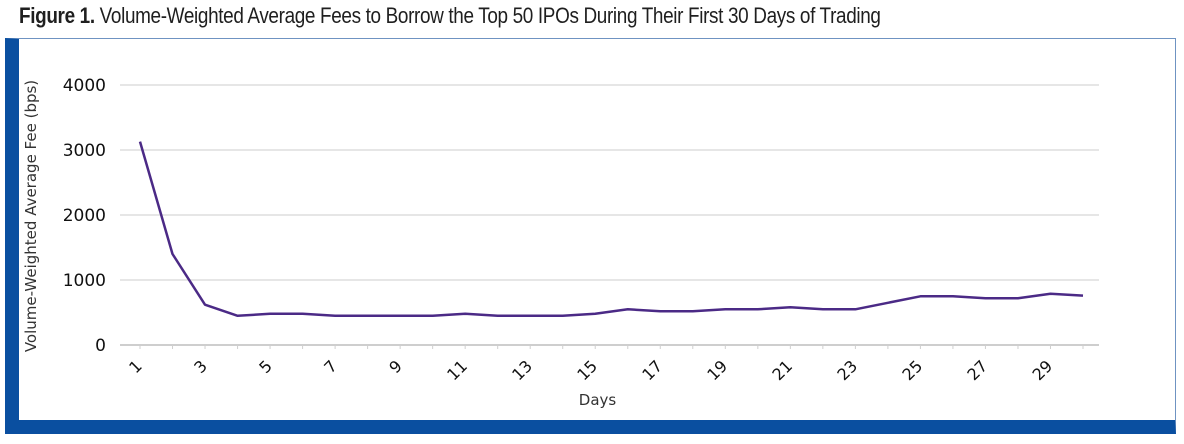 This screenshot has width=1184, height=444. What do you see at coordinates (330, 366) in the screenshot?
I see `x-tick-label: 7` at bounding box center [330, 366].